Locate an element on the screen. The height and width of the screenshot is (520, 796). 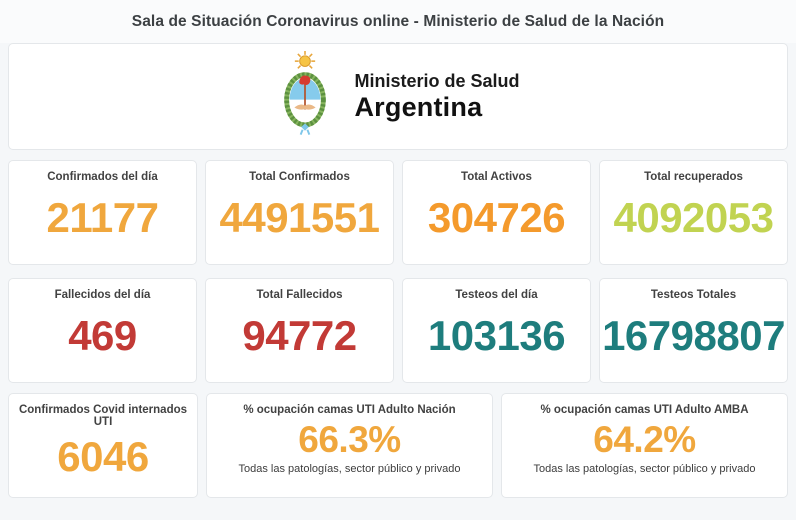
country-name: Argentina is located at coordinates (418, 107).